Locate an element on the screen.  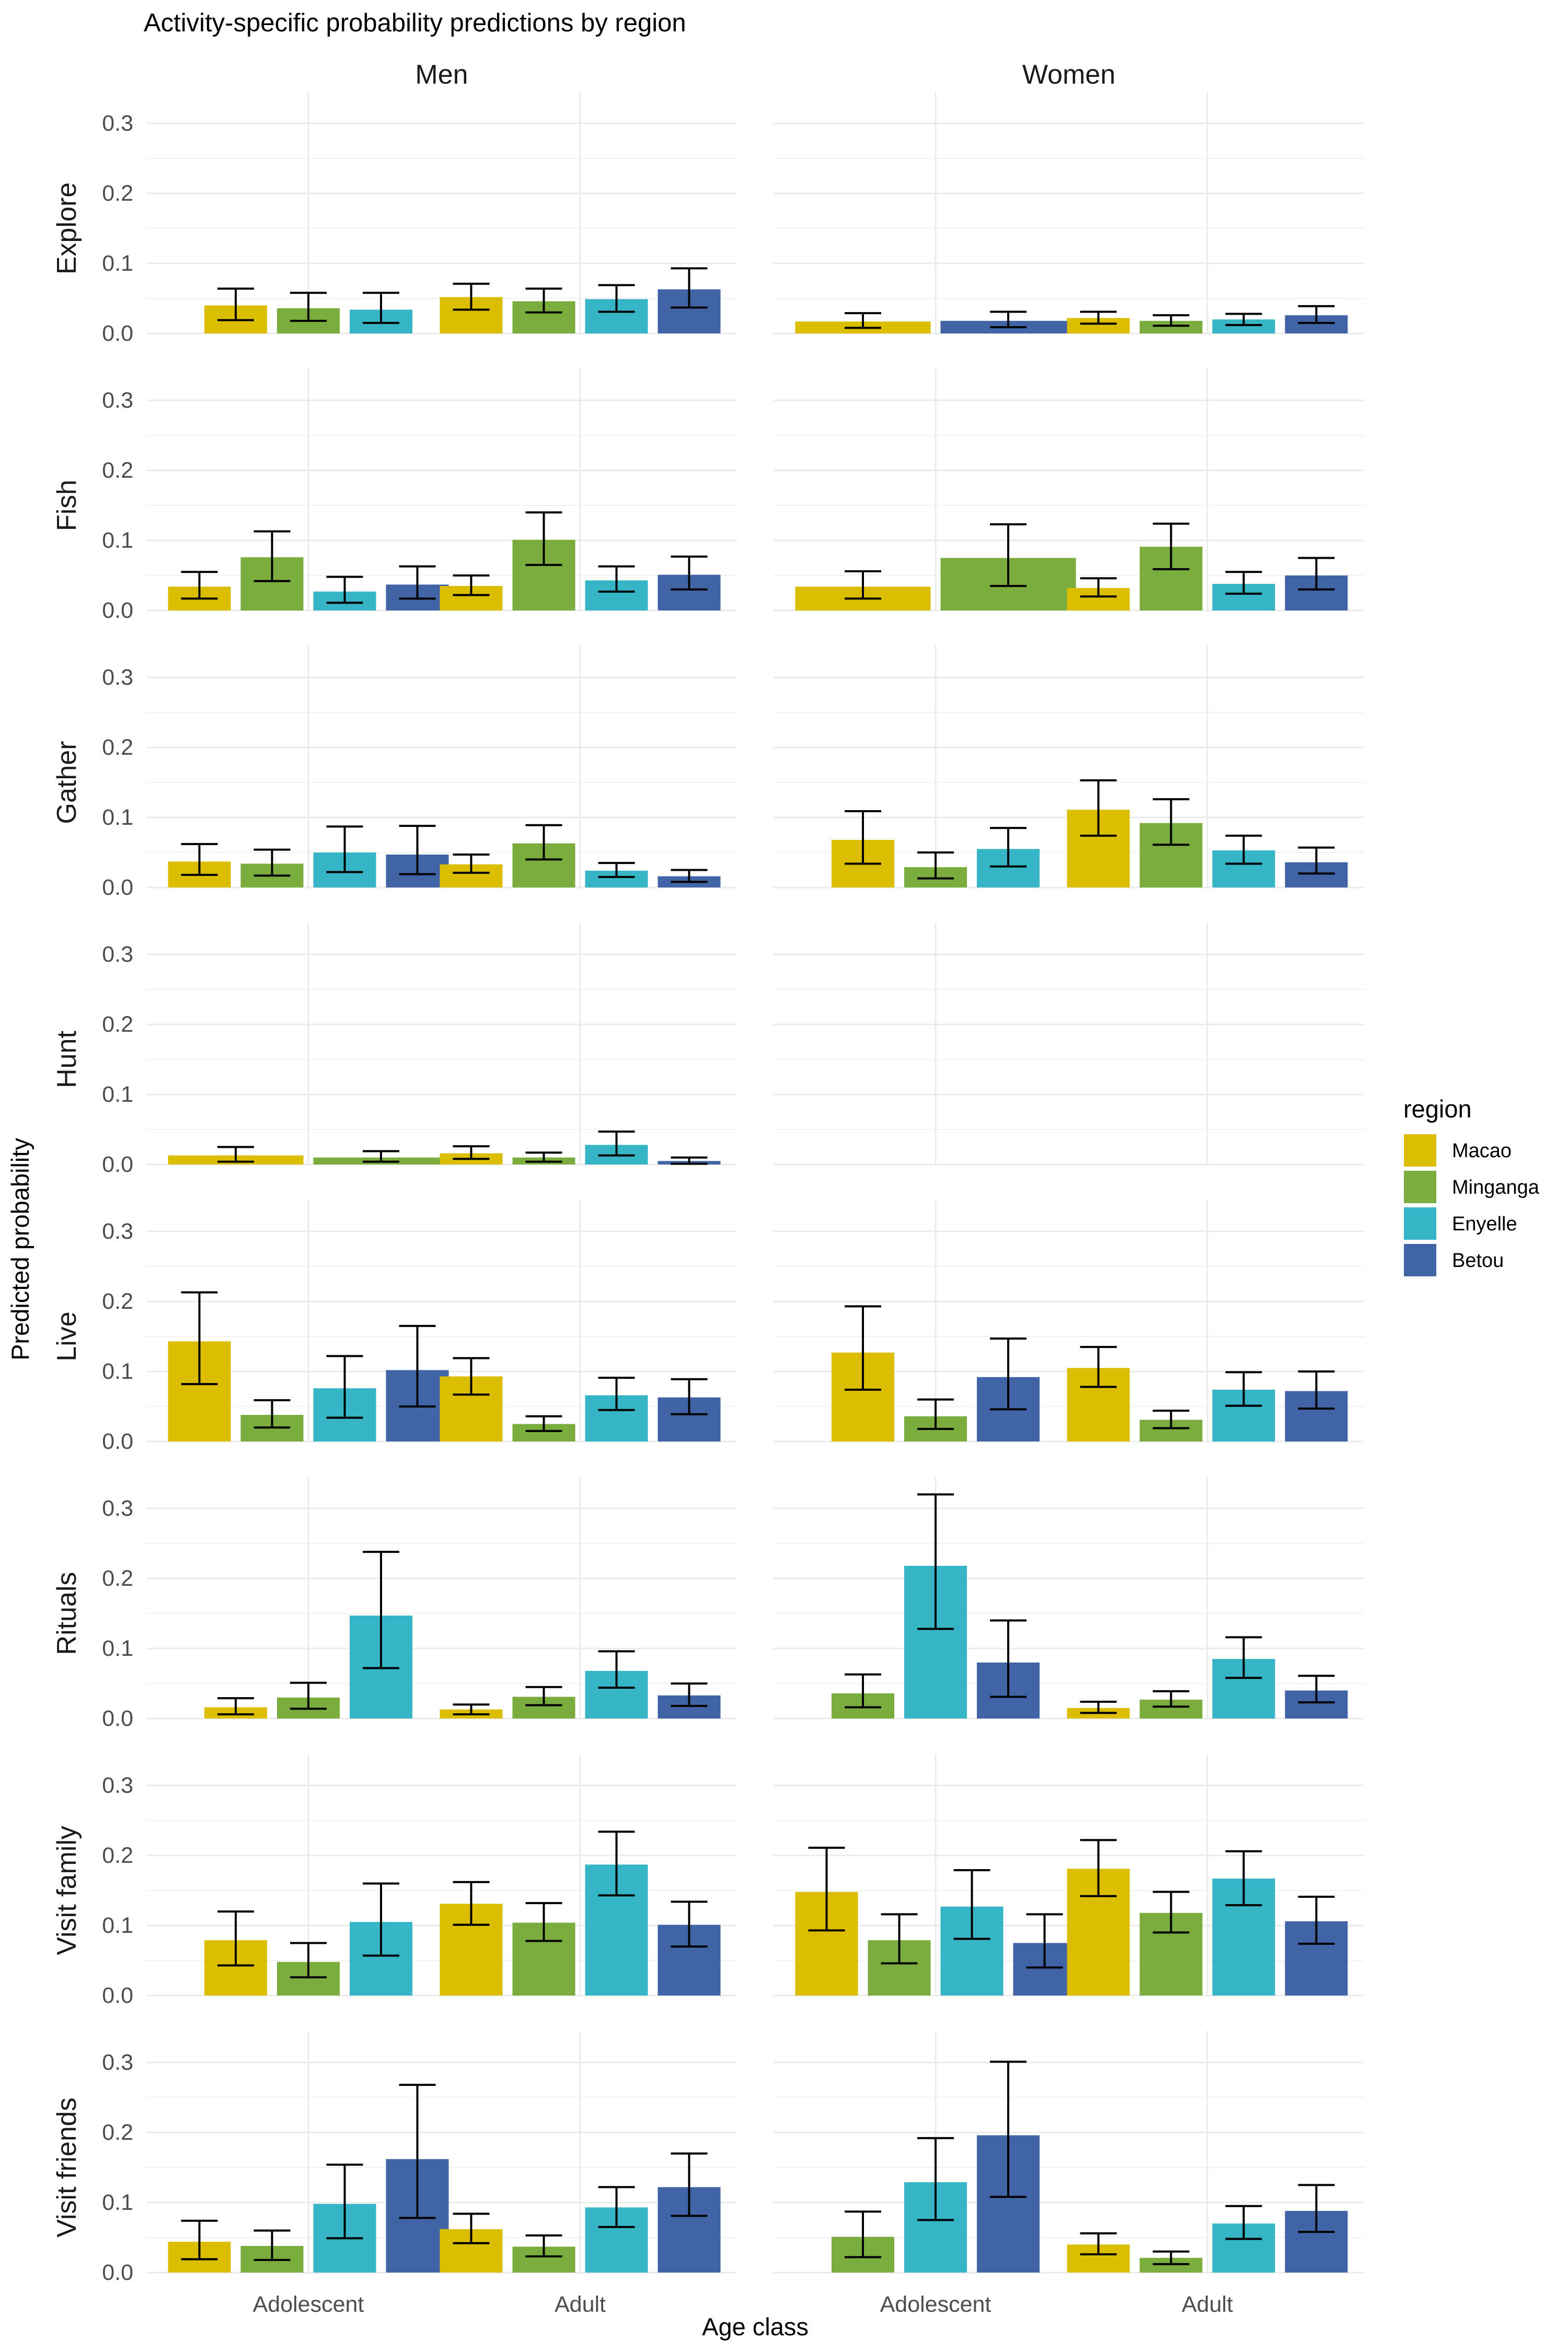
strip-label-visit-friends: Visit friends is located at coordinates (67, 2167).